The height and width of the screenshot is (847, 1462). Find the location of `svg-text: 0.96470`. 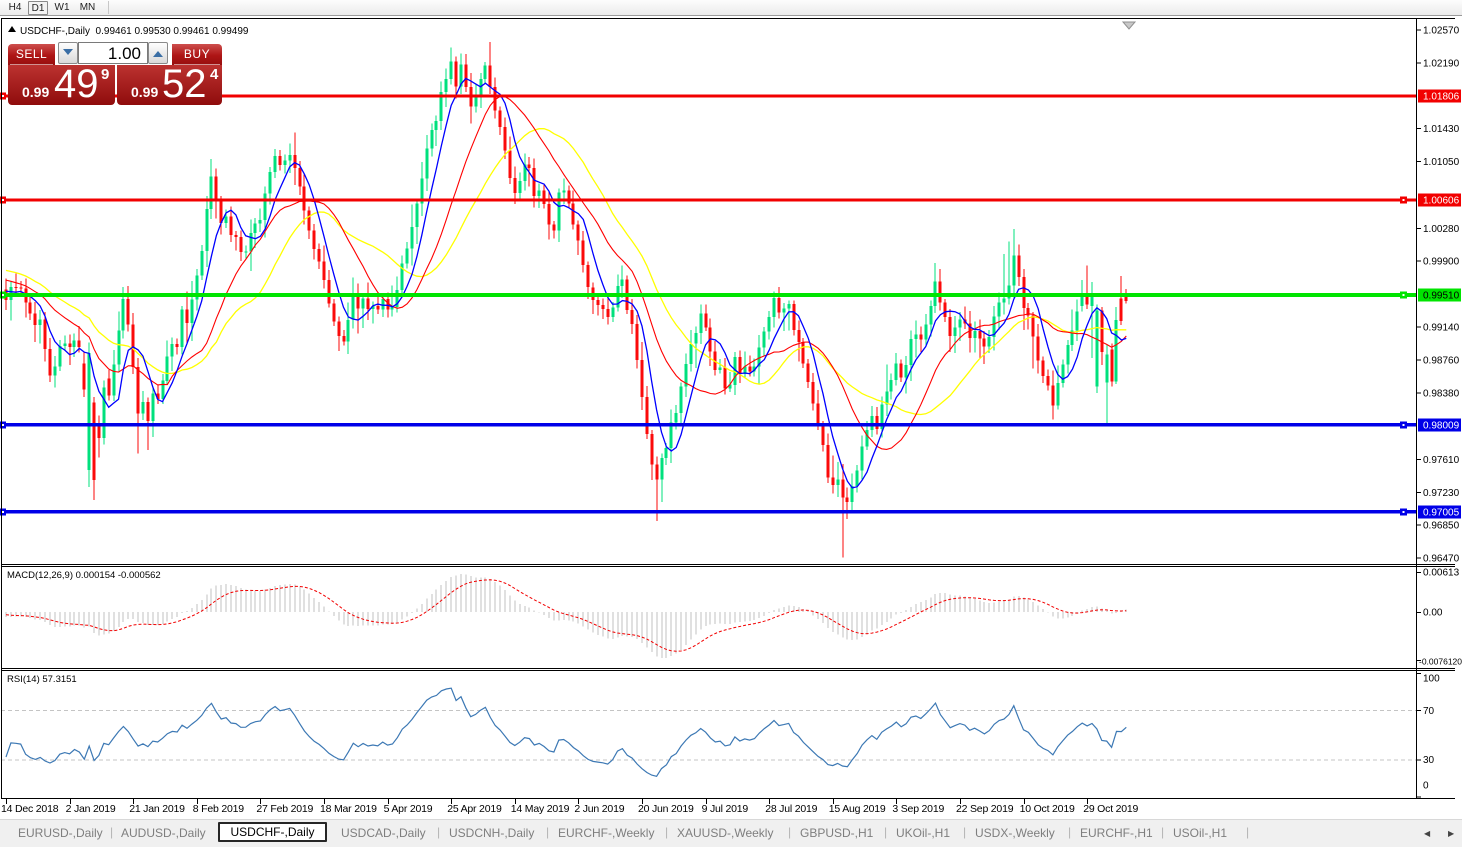

svg-text: 0.96470 is located at coordinates (1441, 559).